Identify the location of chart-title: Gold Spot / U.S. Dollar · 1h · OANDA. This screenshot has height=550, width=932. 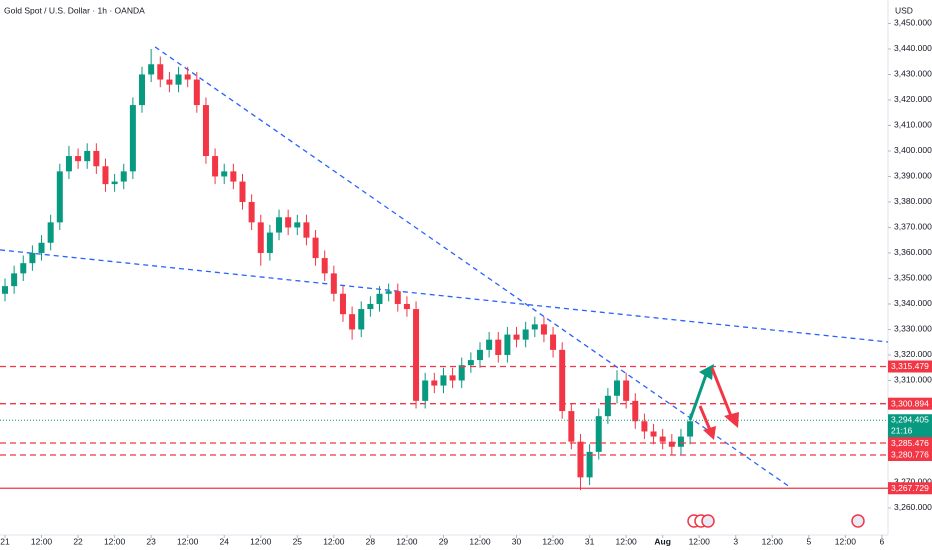
(74, 10).